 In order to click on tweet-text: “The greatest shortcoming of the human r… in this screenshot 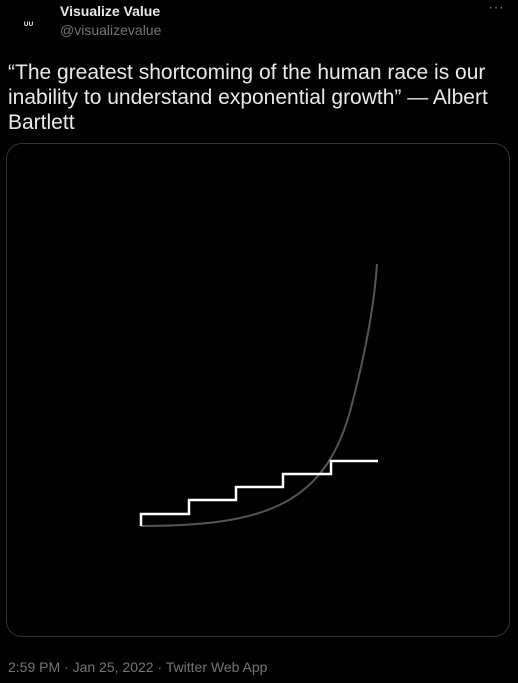, I will do `click(248, 97)`.